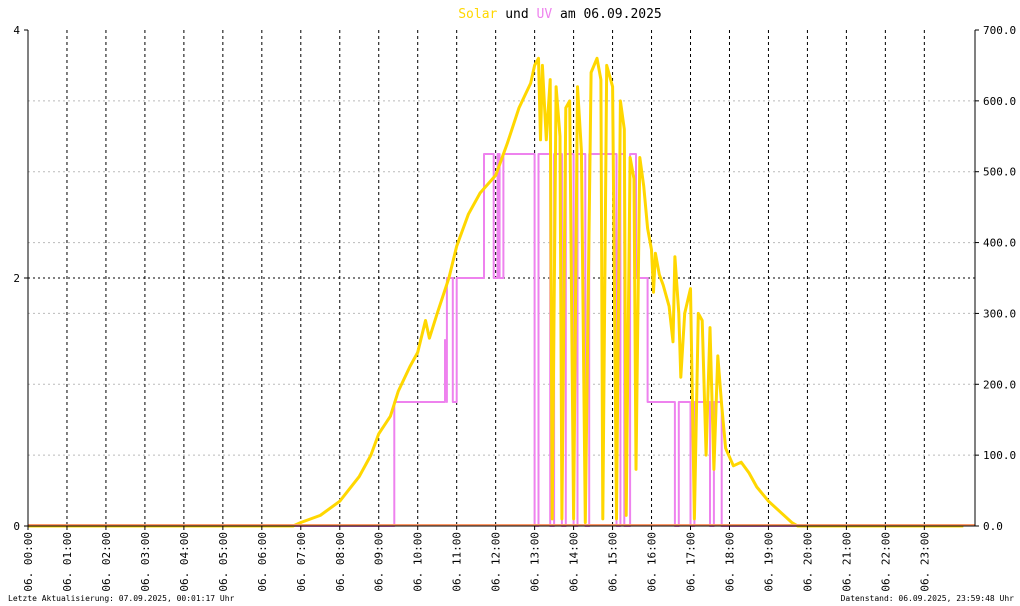  What do you see at coordinates (574, 562) in the screenshot?
I see `x-tick-label: 06. 14:00` at bounding box center [574, 562].